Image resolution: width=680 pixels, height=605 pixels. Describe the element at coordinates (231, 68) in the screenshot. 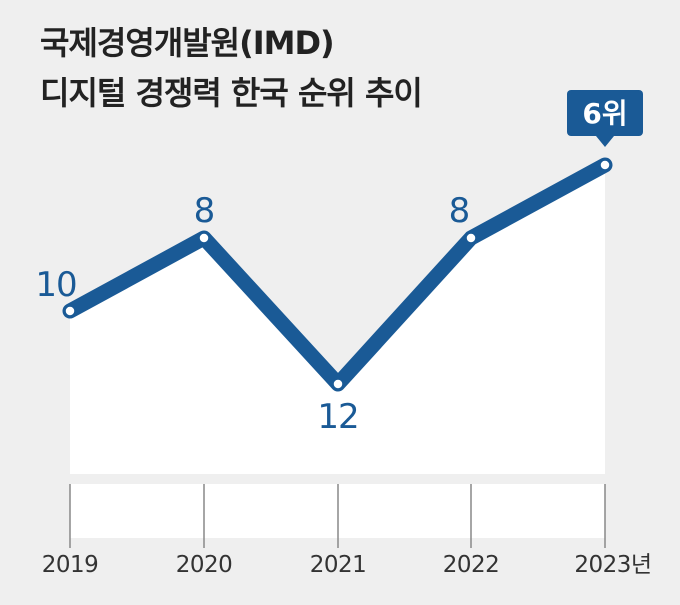

I see `chart-title: 국제경영개발원(IMD) 디지털 경쟁력 한국 순위 추이` at that location.